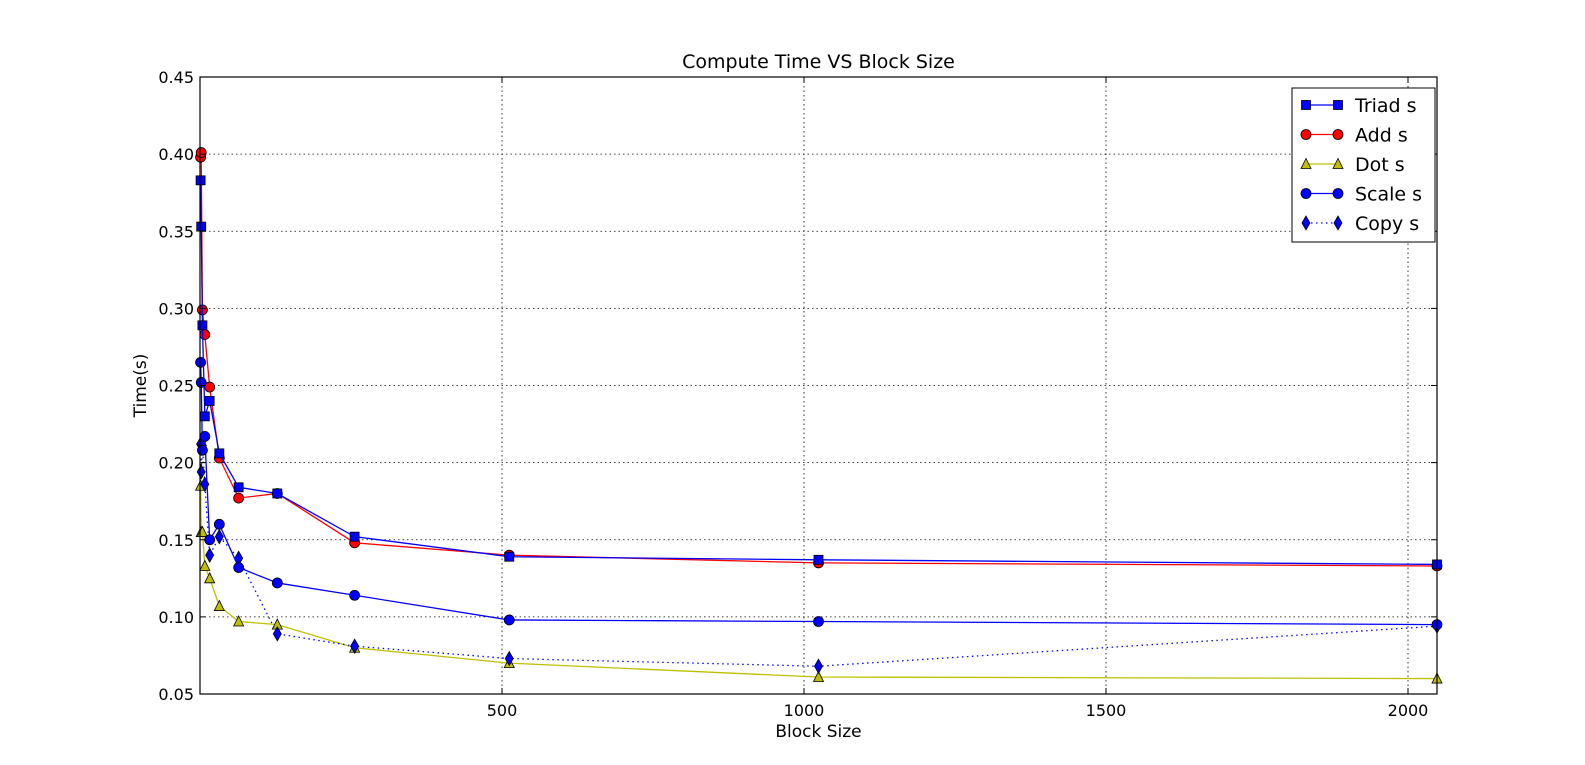 This screenshot has height=765, width=1585. Describe the element at coordinates (1387, 224) in the screenshot. I see `legend-label: Copy s` at that location.